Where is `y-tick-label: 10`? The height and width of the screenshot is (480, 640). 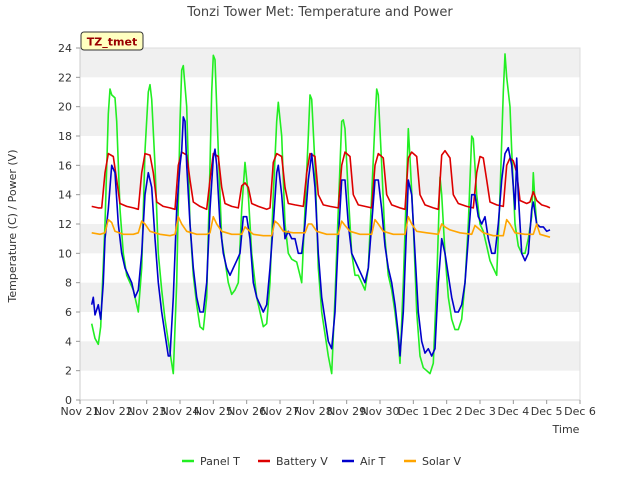
y-tick-label: 10 is located at coordinates (65, 253).